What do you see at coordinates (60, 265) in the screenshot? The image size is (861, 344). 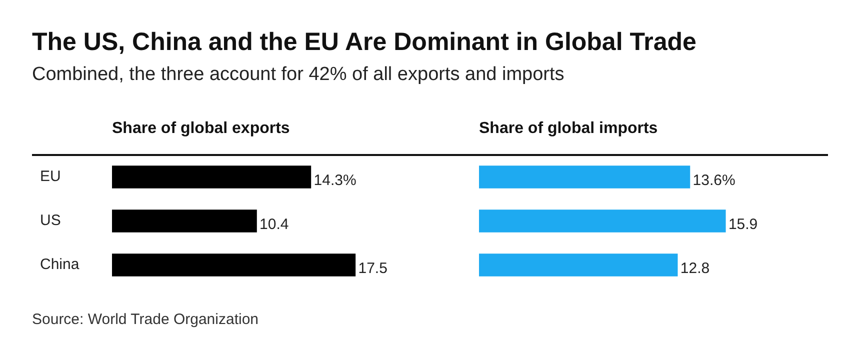 I see `y-tick-label: China` at bounding box center [60, 265].